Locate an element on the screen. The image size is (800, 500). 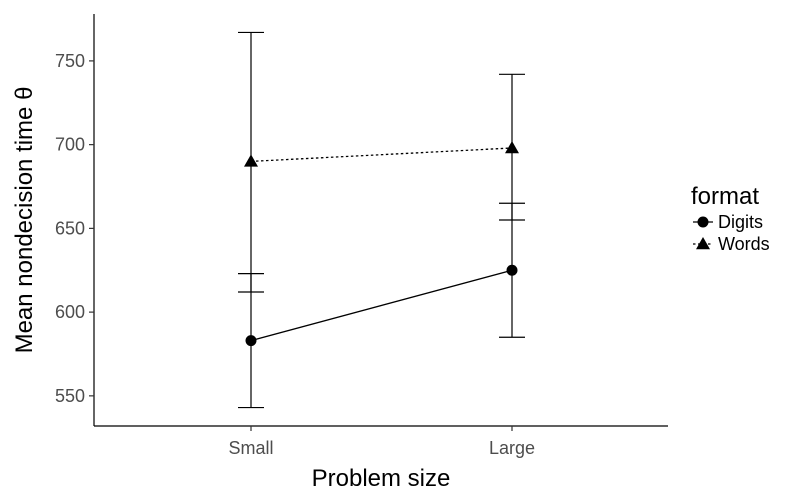
series-lines is located at coordinates (381, 244).